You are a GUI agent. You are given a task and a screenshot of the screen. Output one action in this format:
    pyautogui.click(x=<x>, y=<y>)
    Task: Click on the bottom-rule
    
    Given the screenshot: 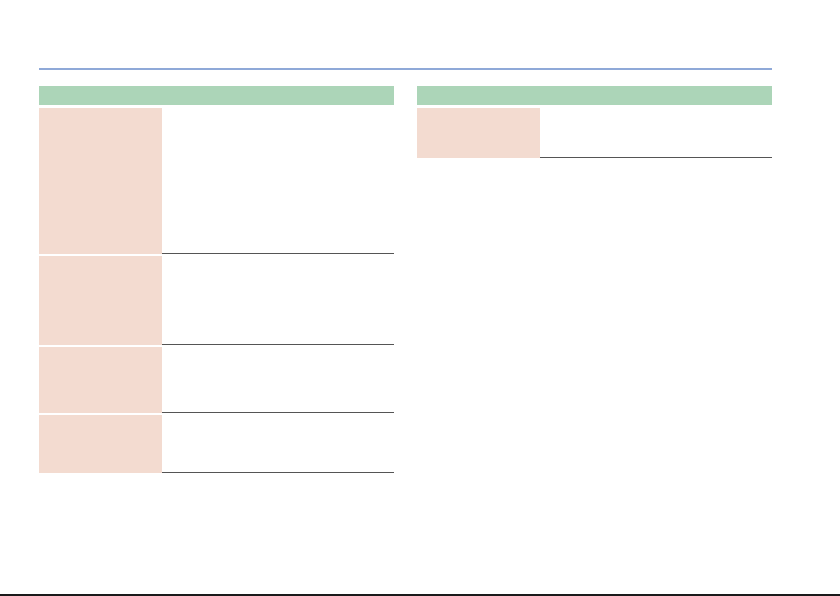 What is the action you would take?
    pyautogui.click(x=420, y=595)
    